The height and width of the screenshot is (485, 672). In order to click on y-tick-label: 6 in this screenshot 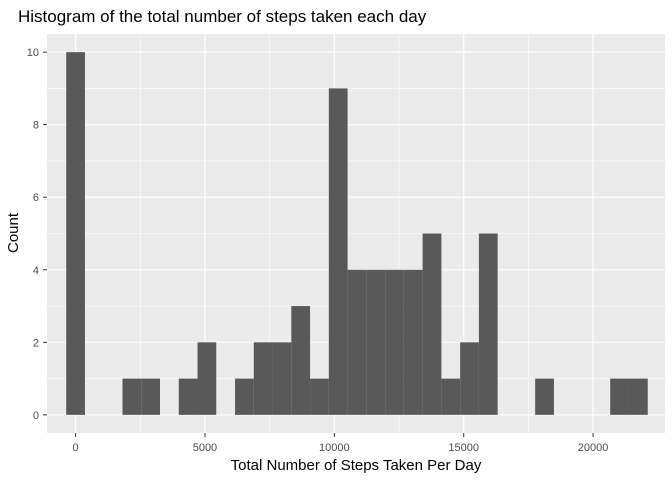, I will do `click(36, 198)`.